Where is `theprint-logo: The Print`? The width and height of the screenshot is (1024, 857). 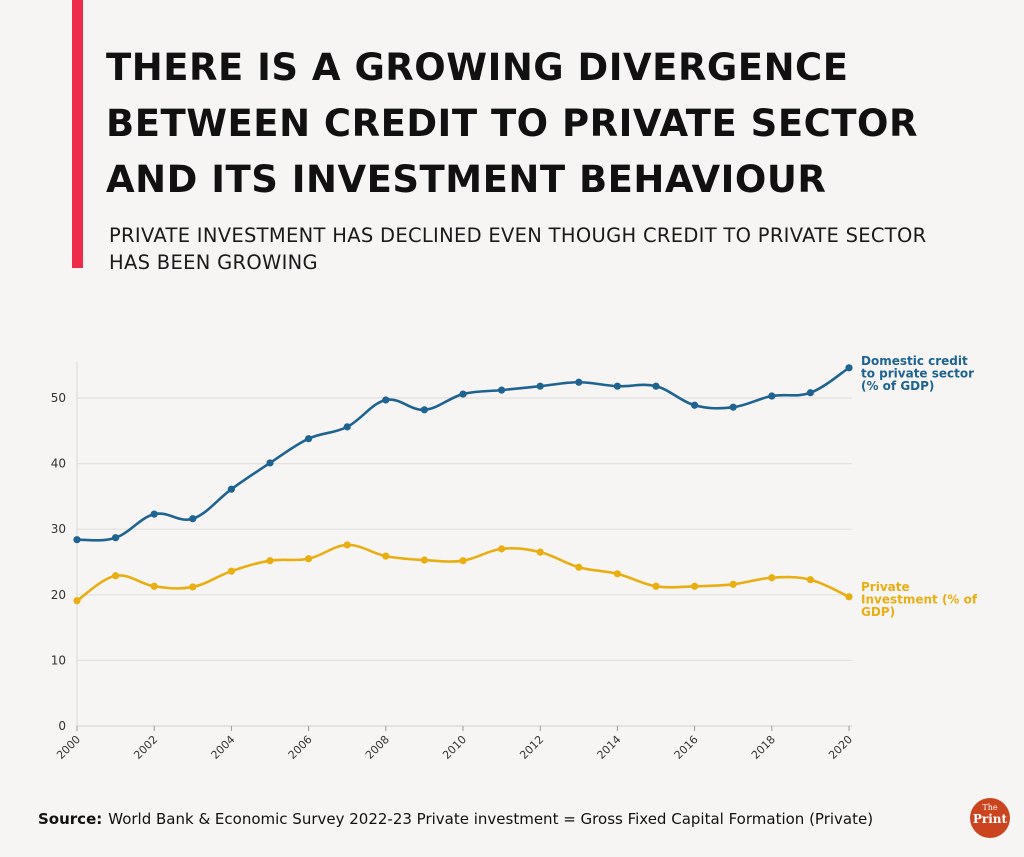 theprint-logo: The Print is located at coordinates (990, 818).